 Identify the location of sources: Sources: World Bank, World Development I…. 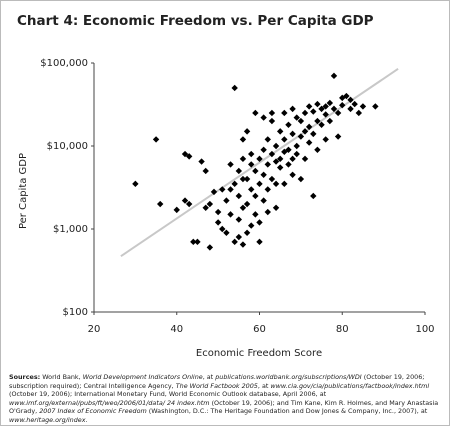
(225, 399).